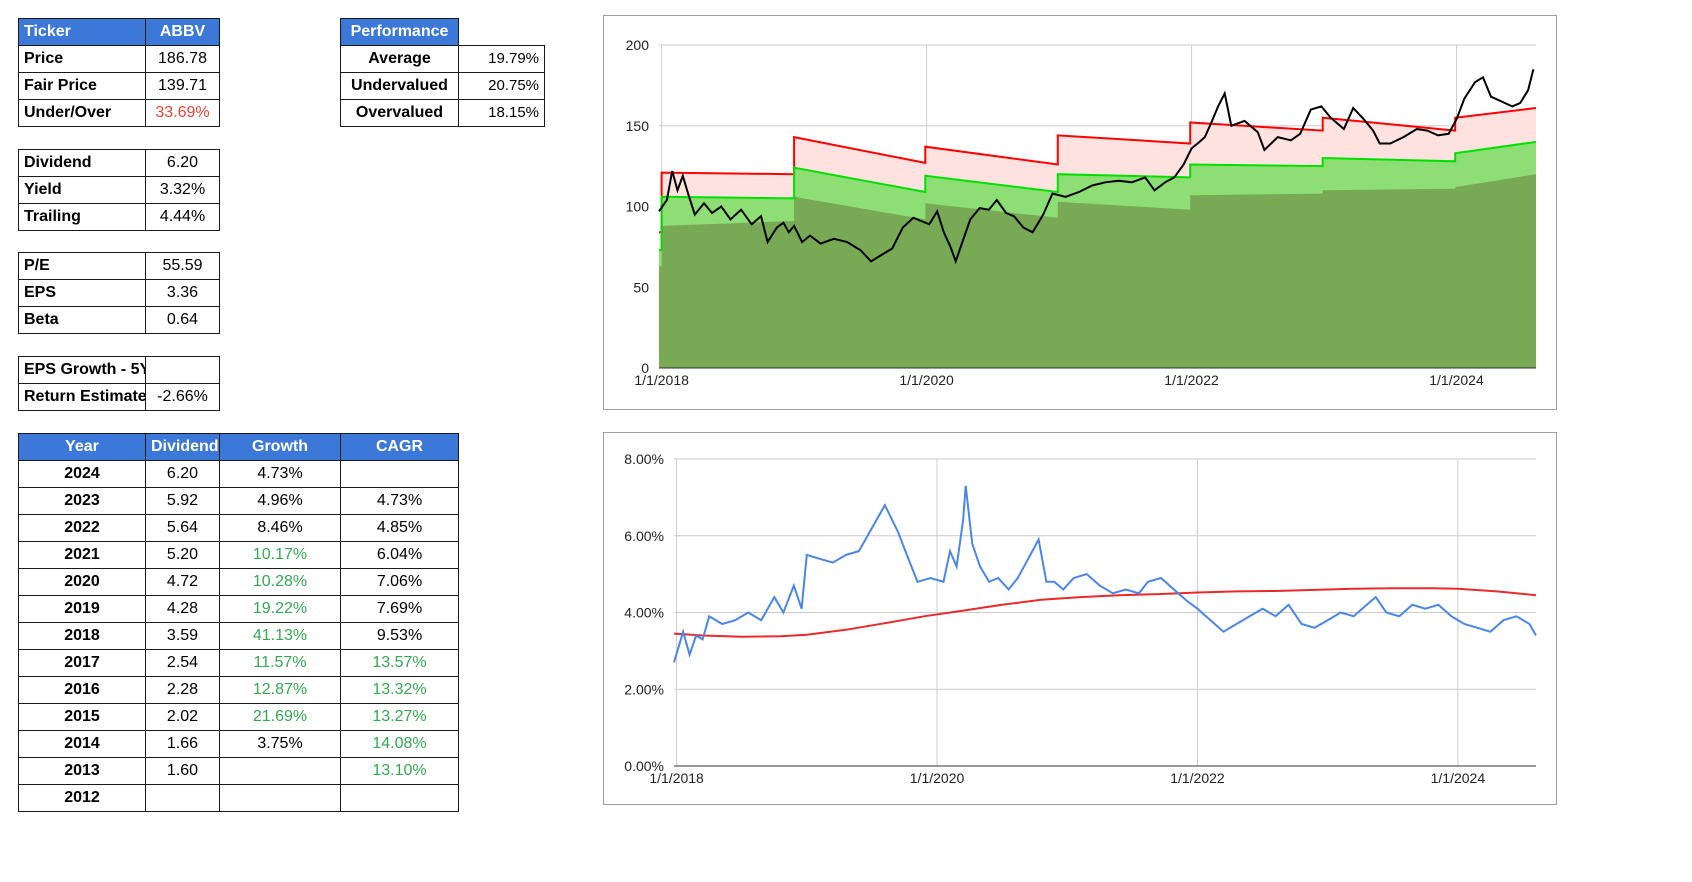  Describe the element at coordinates (182, 690) in the screenshot. I see `history-dividend: 2.28` at that location.